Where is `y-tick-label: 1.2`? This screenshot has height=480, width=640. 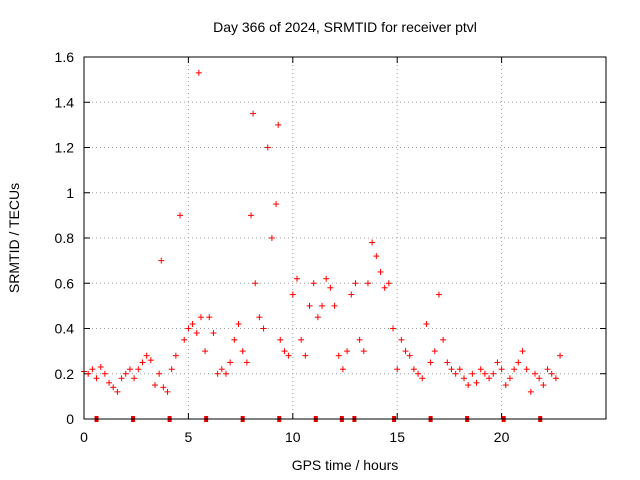 y-tick-label: 1.2 is located at coordinates (65, 148).